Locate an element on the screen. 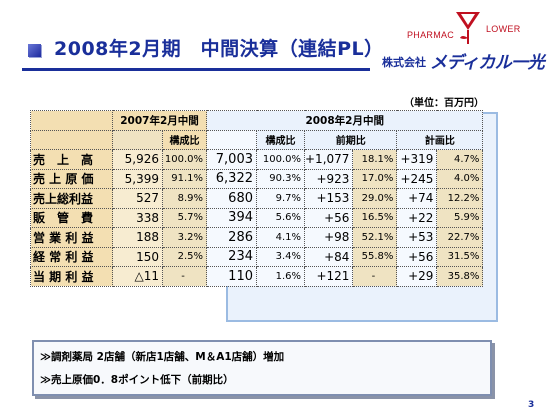 The image size is (560, 420). table-row: 当 期 利 益 △11-110 1.6% +121- +29 35.8% is located at coordinates (257, 276).